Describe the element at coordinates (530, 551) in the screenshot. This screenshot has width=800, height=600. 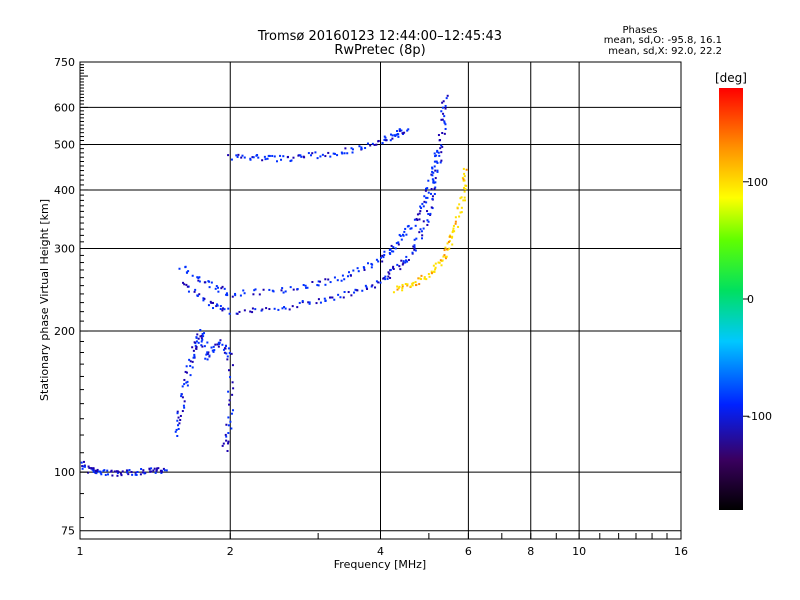
I see `x-tick-label: 8` at that location.